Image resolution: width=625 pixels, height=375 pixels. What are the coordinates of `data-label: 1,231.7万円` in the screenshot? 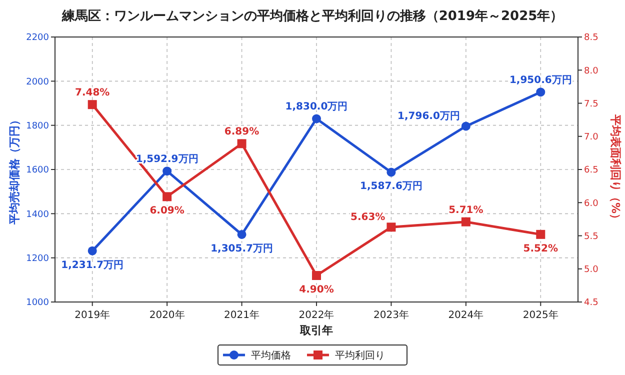 It's located at (92, 265).